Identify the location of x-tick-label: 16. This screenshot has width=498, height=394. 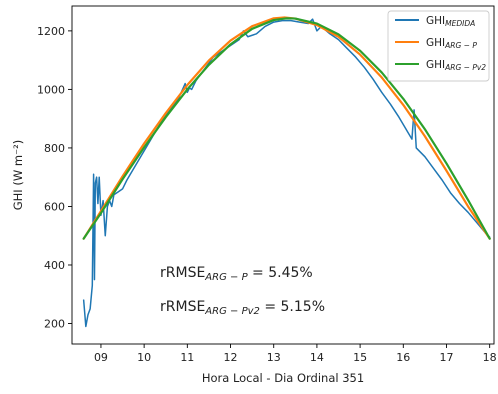
(403, 357).